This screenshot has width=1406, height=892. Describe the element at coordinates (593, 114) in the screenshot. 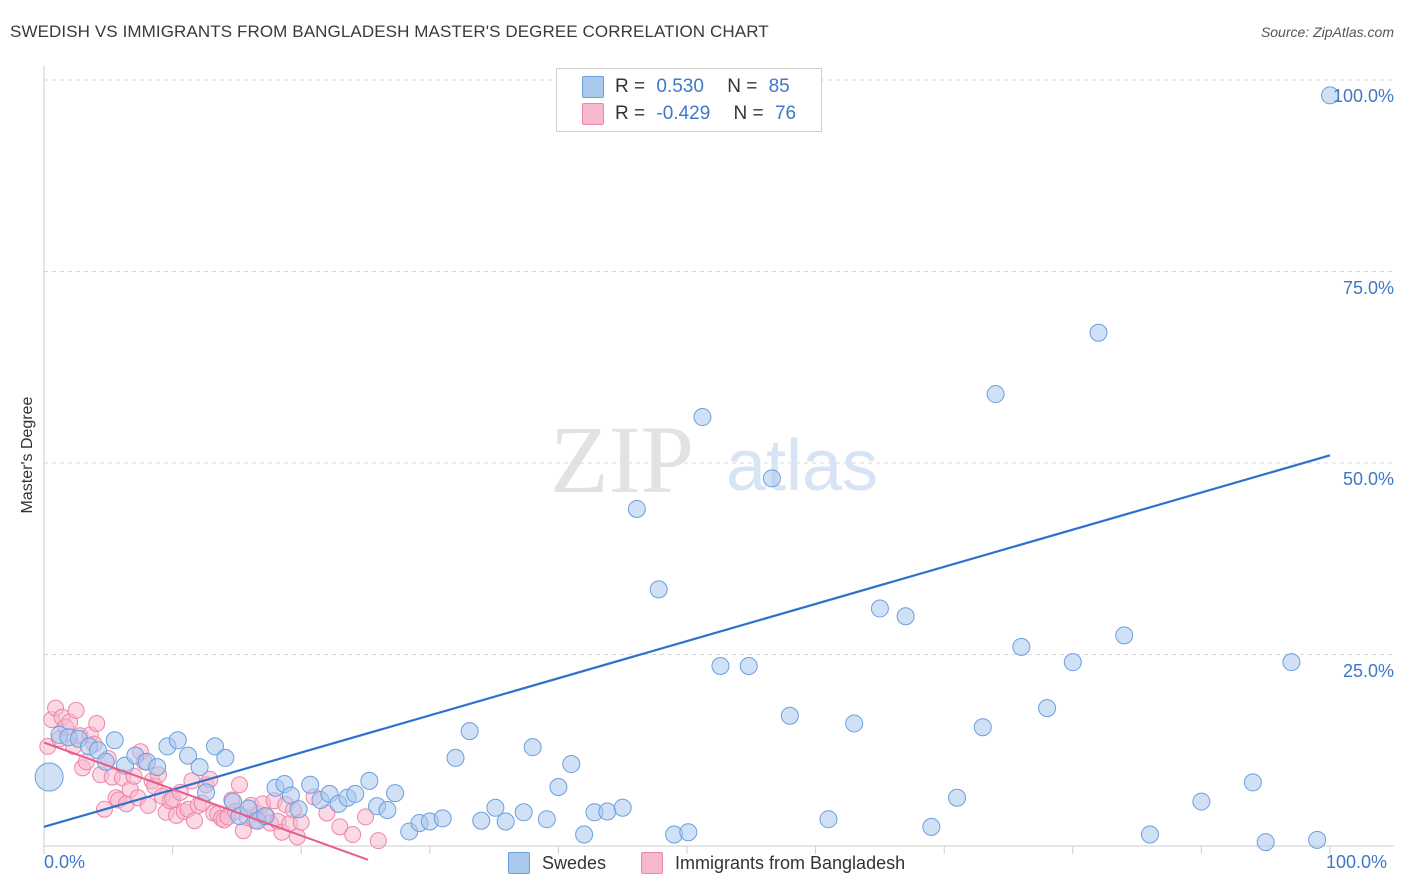

I see `legend-swatch-pink` at that location.